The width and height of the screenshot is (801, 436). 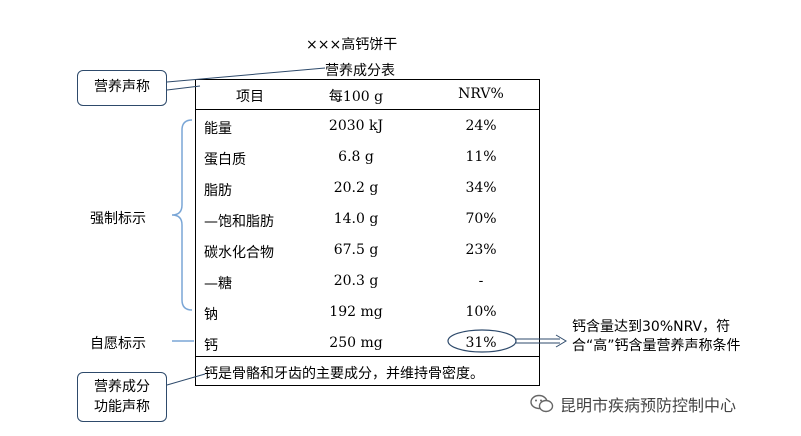 I want to click on row-qty: 20.2 g, so click(x=356, y=188).